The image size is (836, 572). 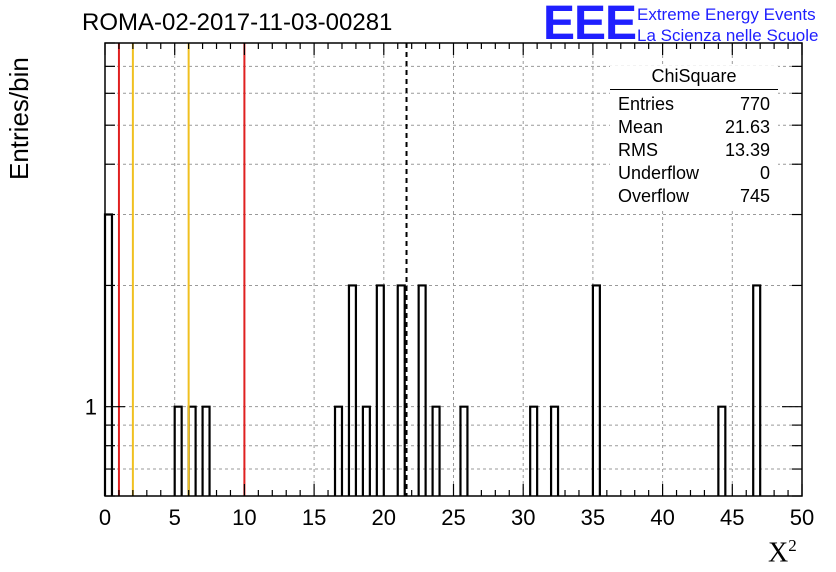 What do you see at coordinates (19, 118) in the screenshot?
I see `y-axis-label: Entries/bin` at bounding box center [19, 118].